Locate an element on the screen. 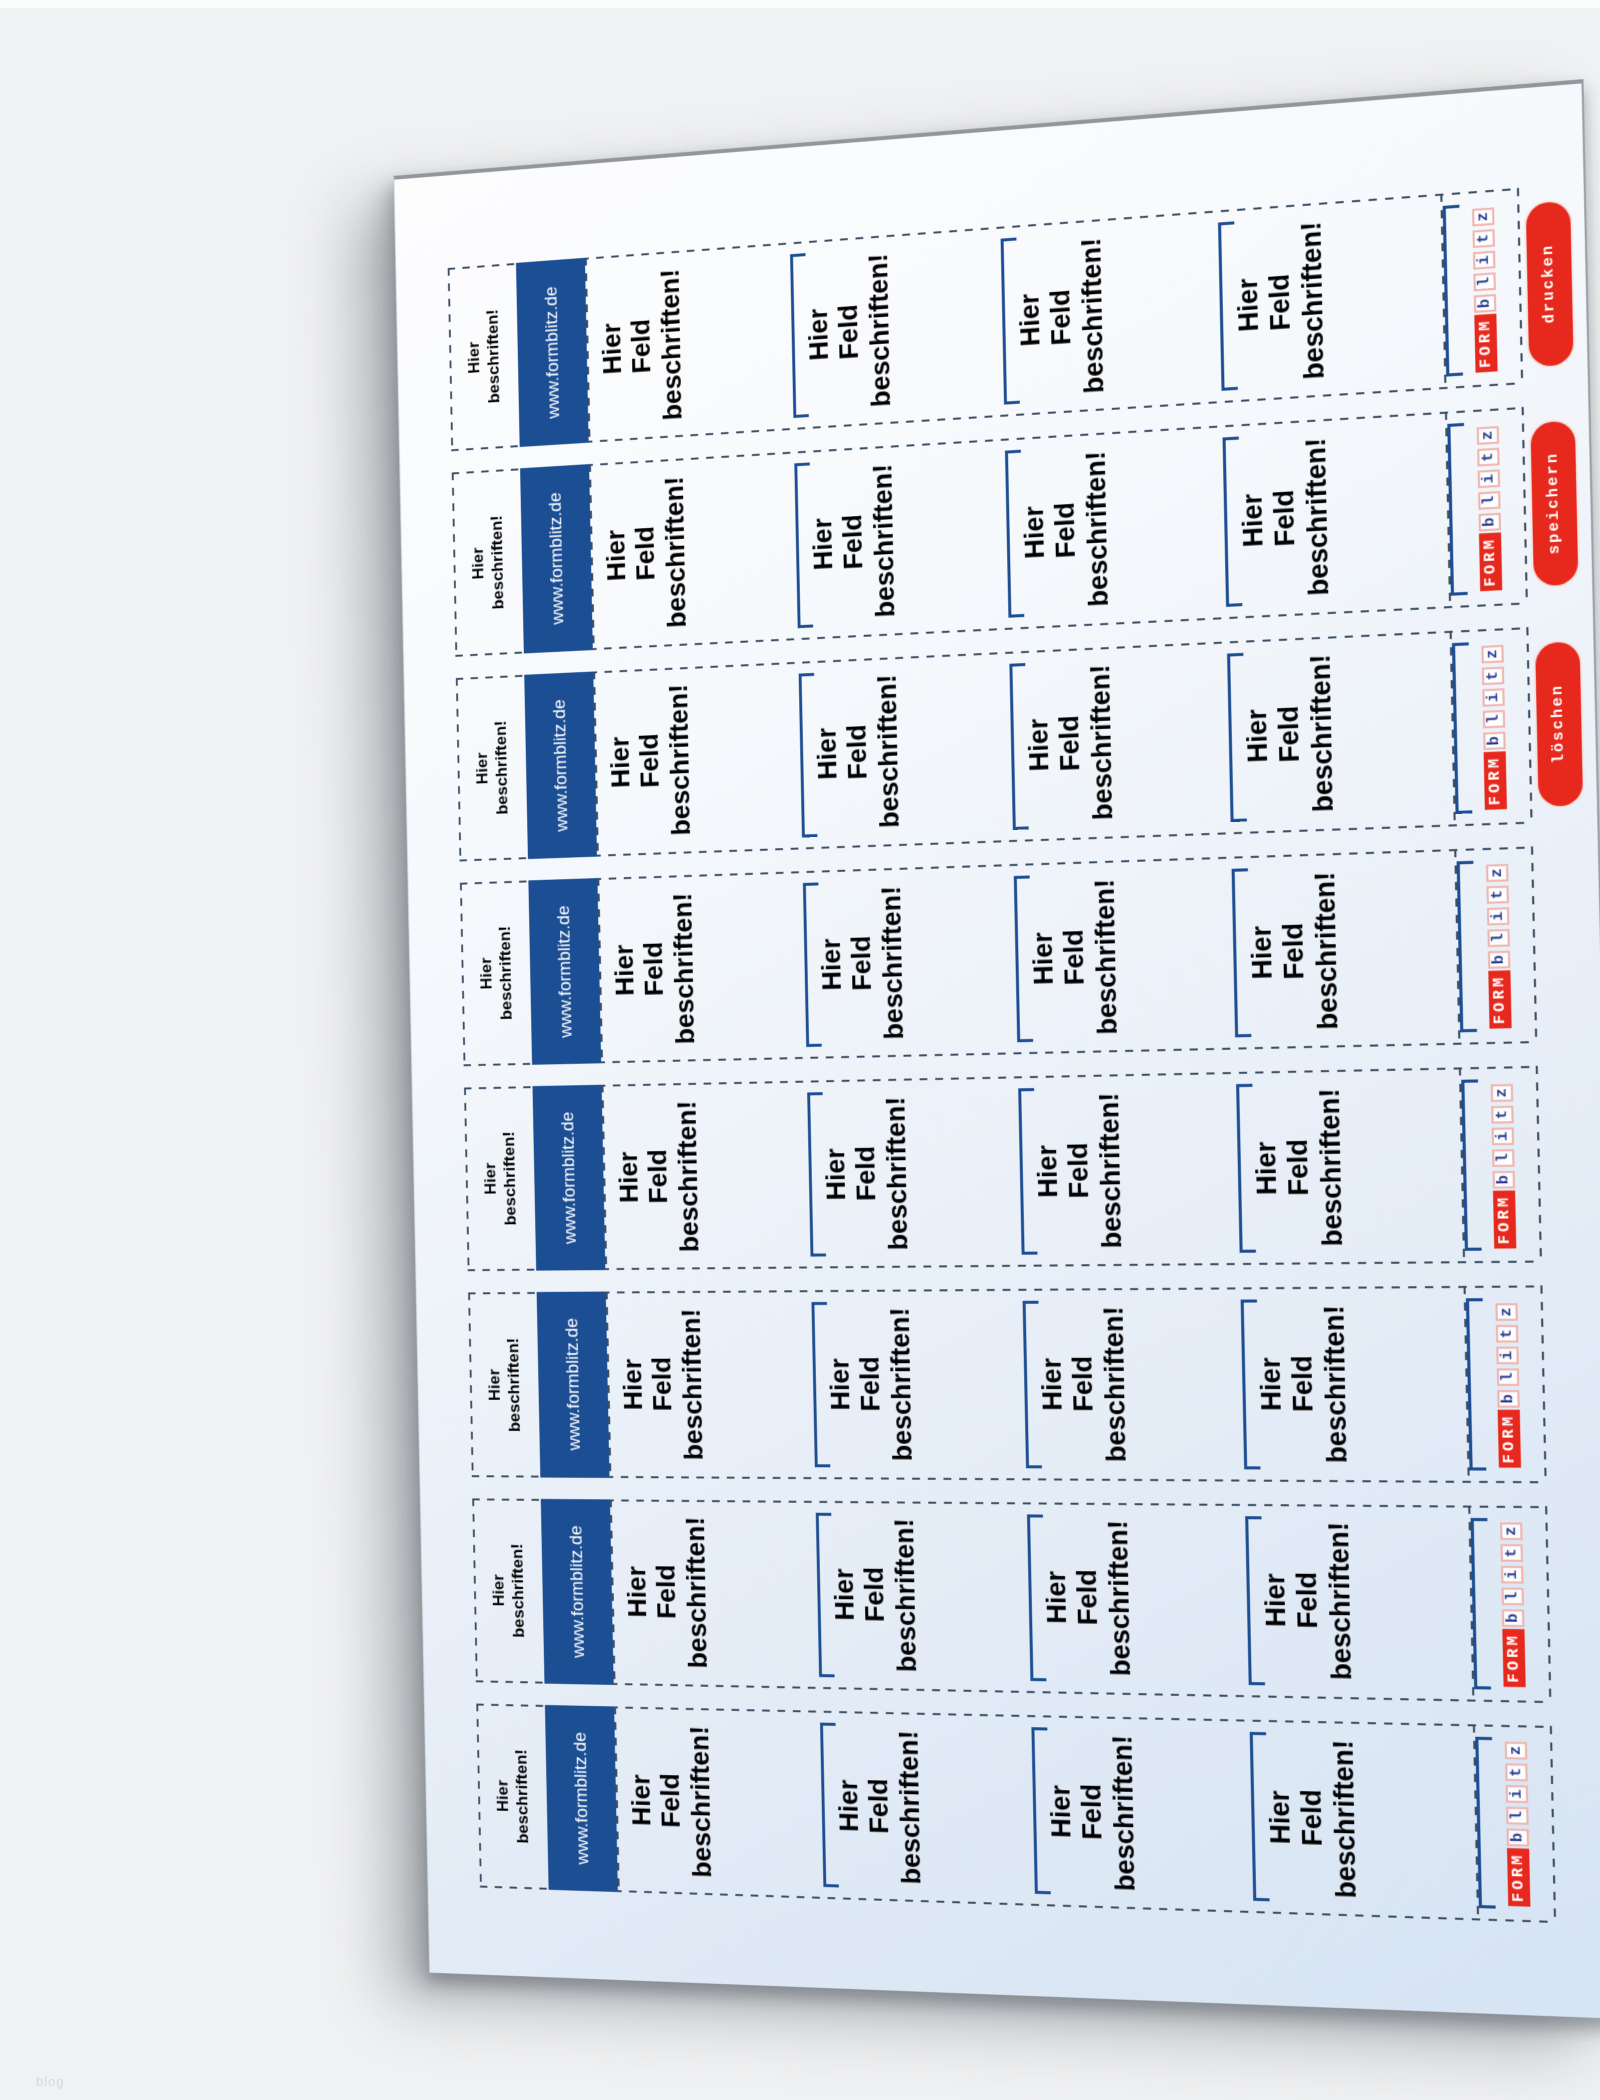 This screenshot has width=1600, height=2100. watermark-text: blog is located at coordinates (50, 2081).